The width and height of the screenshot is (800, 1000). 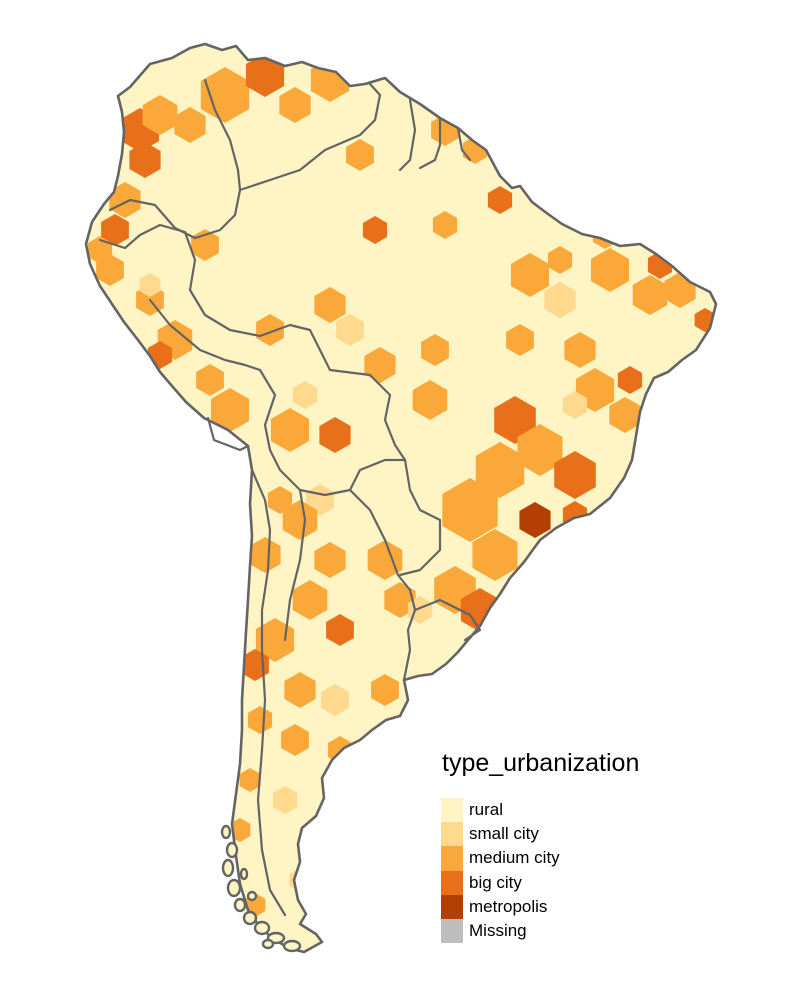 I want to click on legend-swatch-missing, so click(x=452, y=931).